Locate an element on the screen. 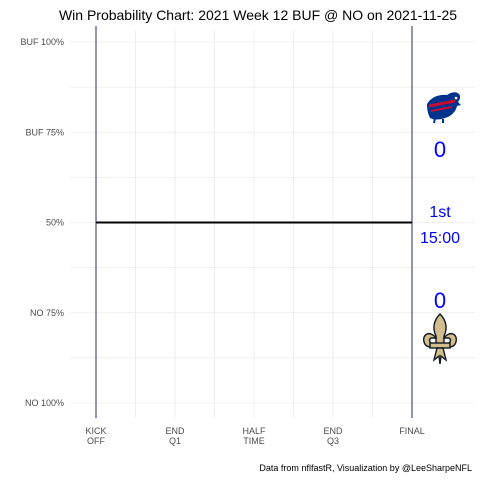  y-tick-label: BUF 75% is located at coordinates (44, 132).